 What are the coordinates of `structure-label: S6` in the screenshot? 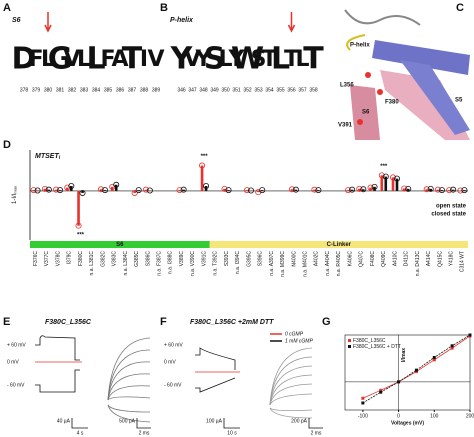 It's located at (366, 113).